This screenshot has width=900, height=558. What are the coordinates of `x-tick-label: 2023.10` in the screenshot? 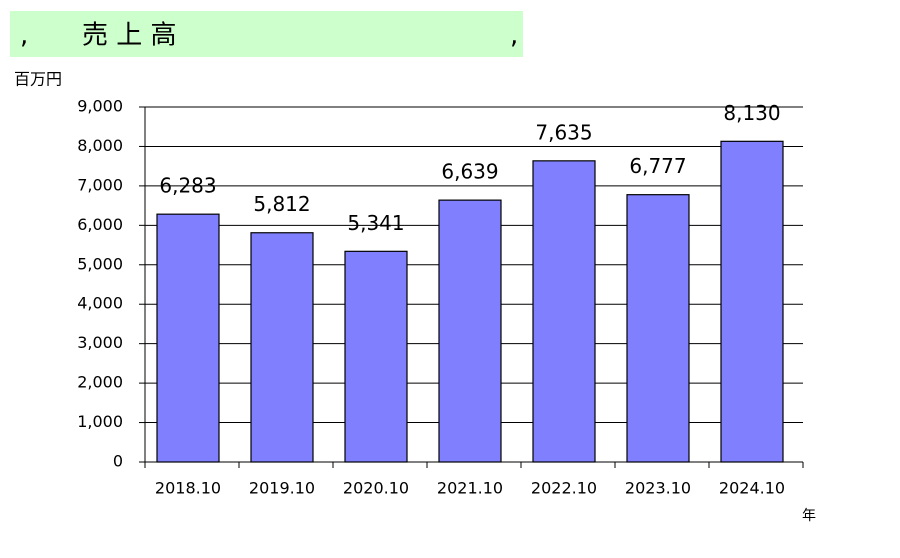 It's located at (658, 488).